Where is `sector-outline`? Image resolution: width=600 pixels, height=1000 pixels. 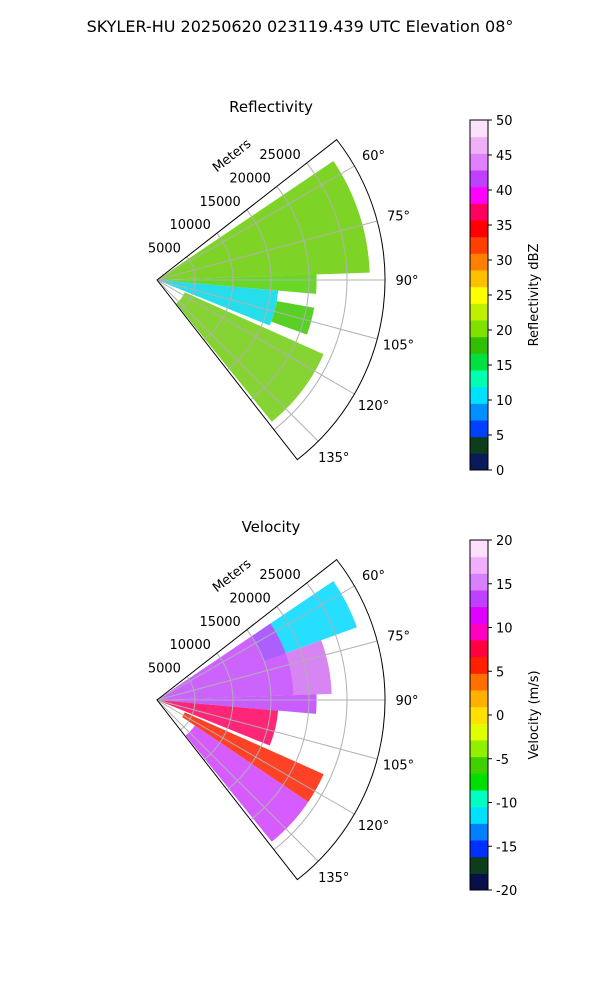 sector-outline is located at coordinates (271, 719).